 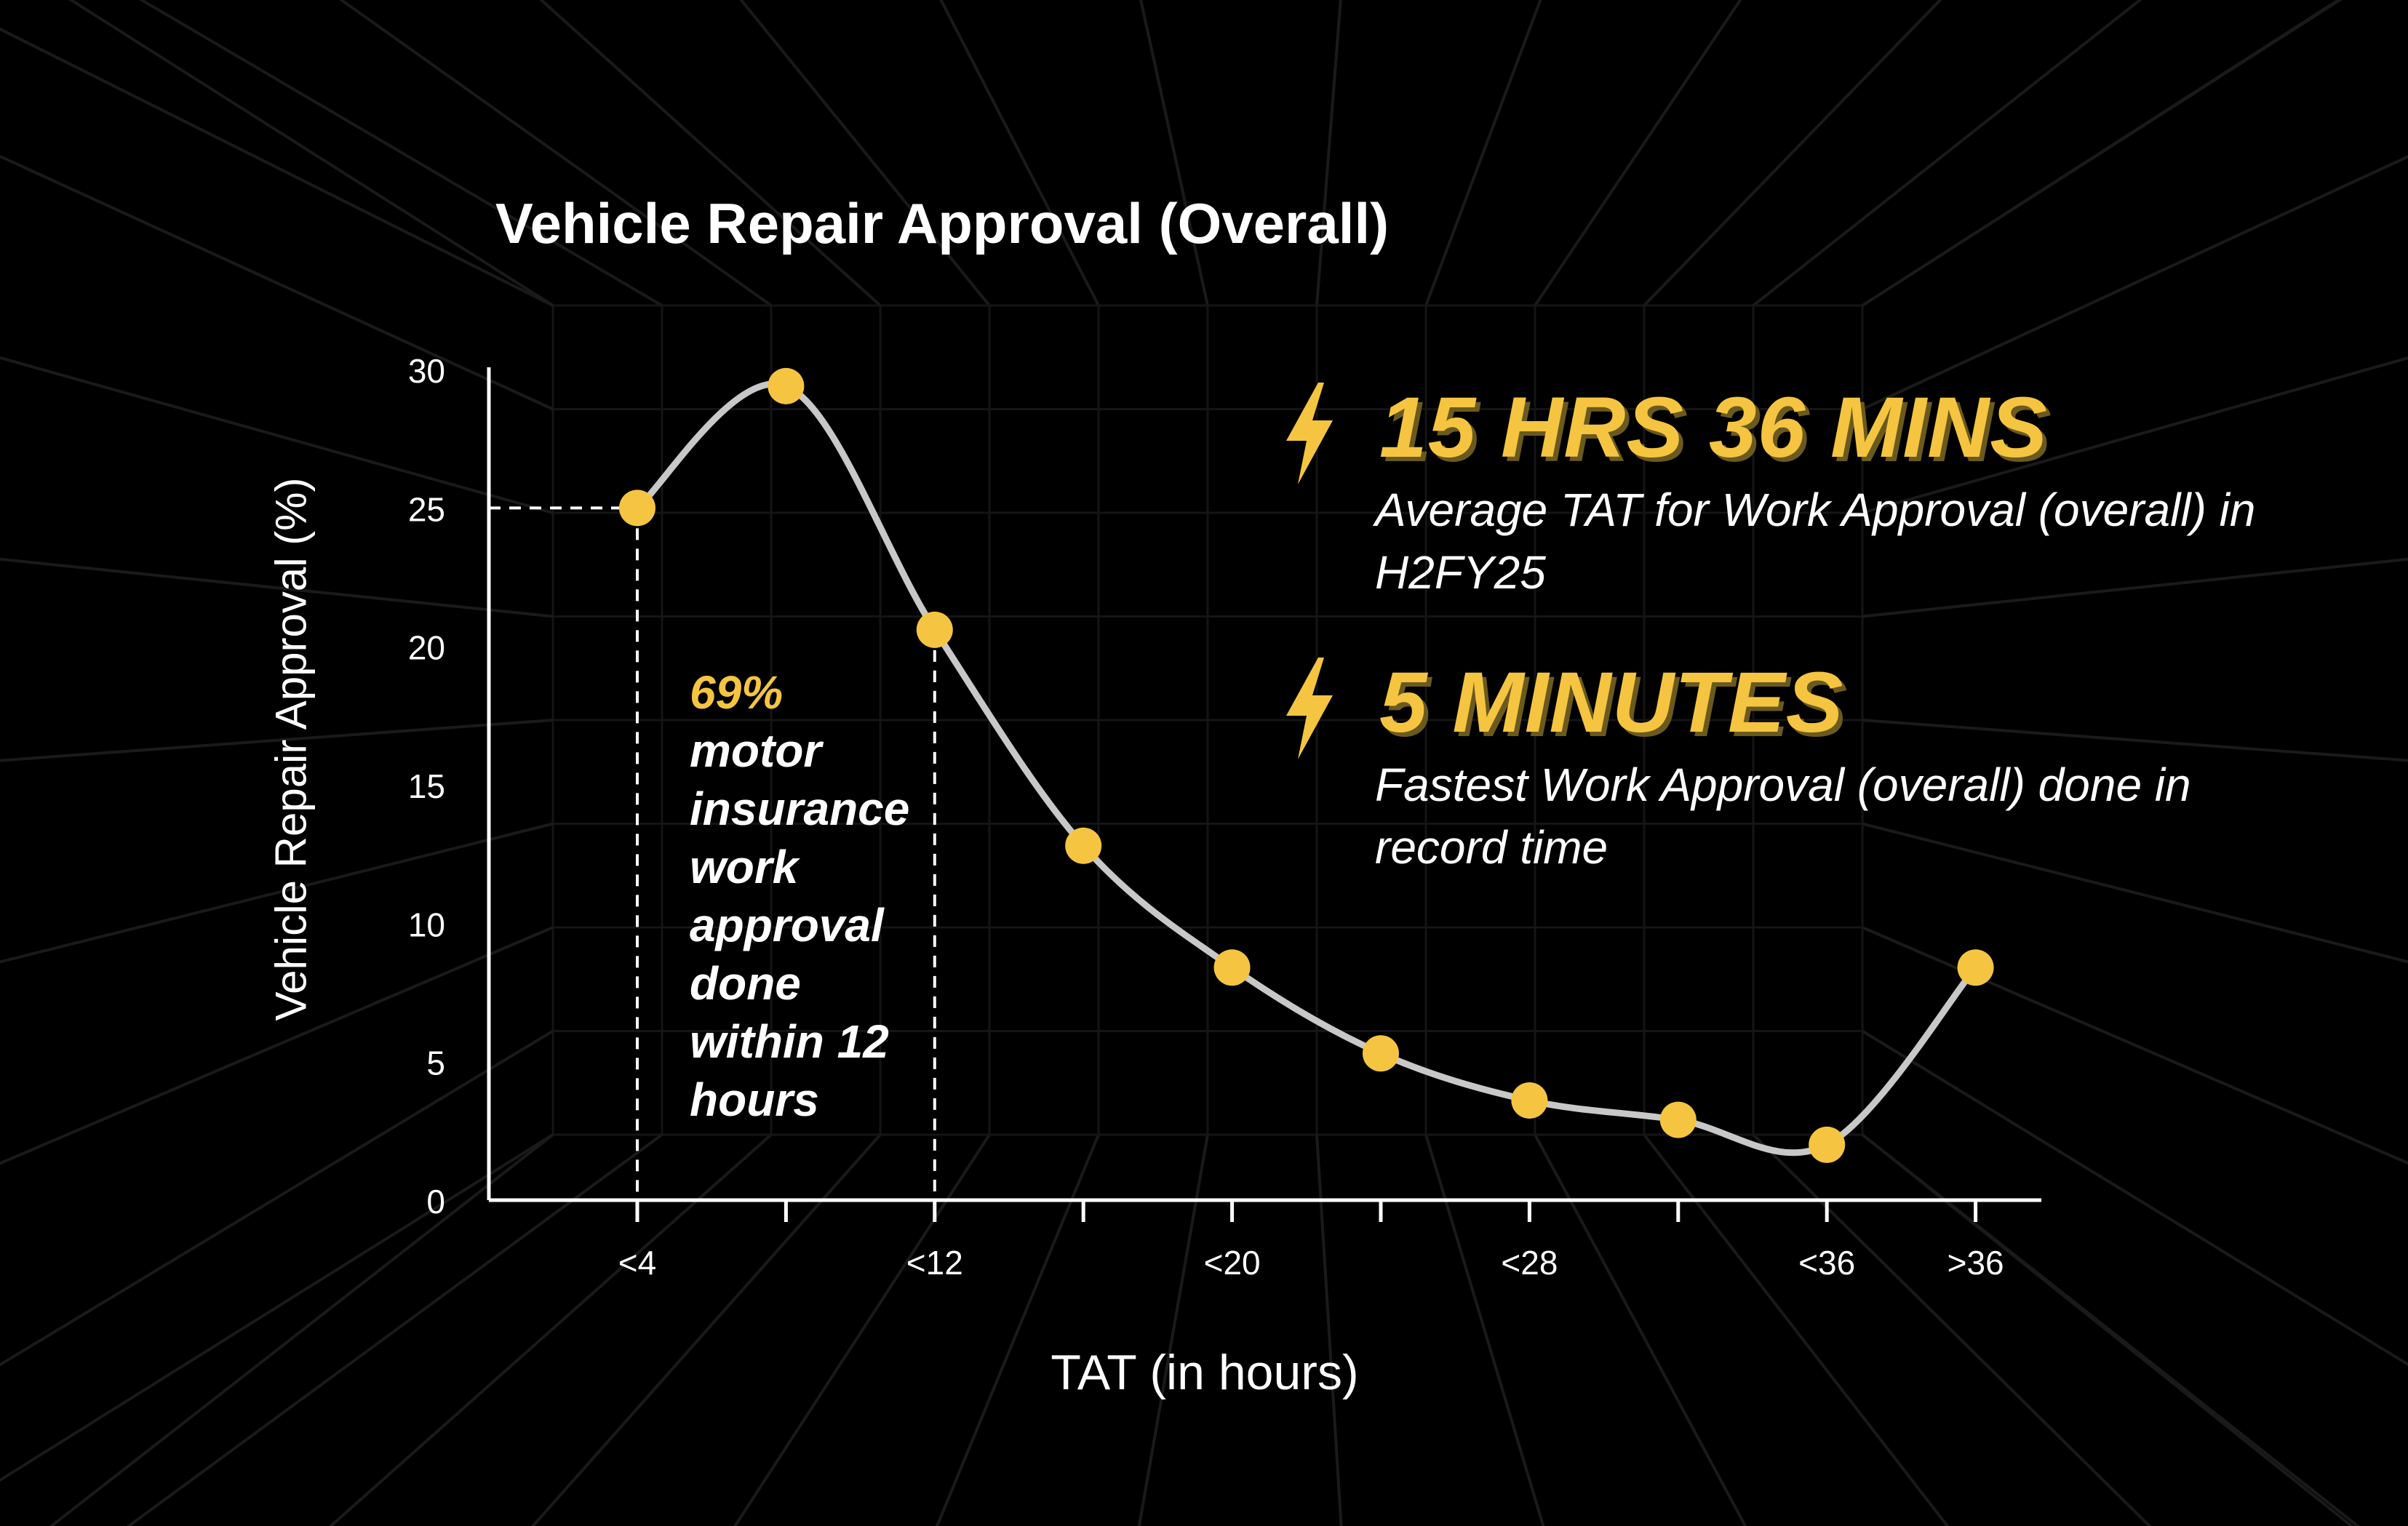 I want to click on y-tick-label: 0, so click(x=435, y=1202).